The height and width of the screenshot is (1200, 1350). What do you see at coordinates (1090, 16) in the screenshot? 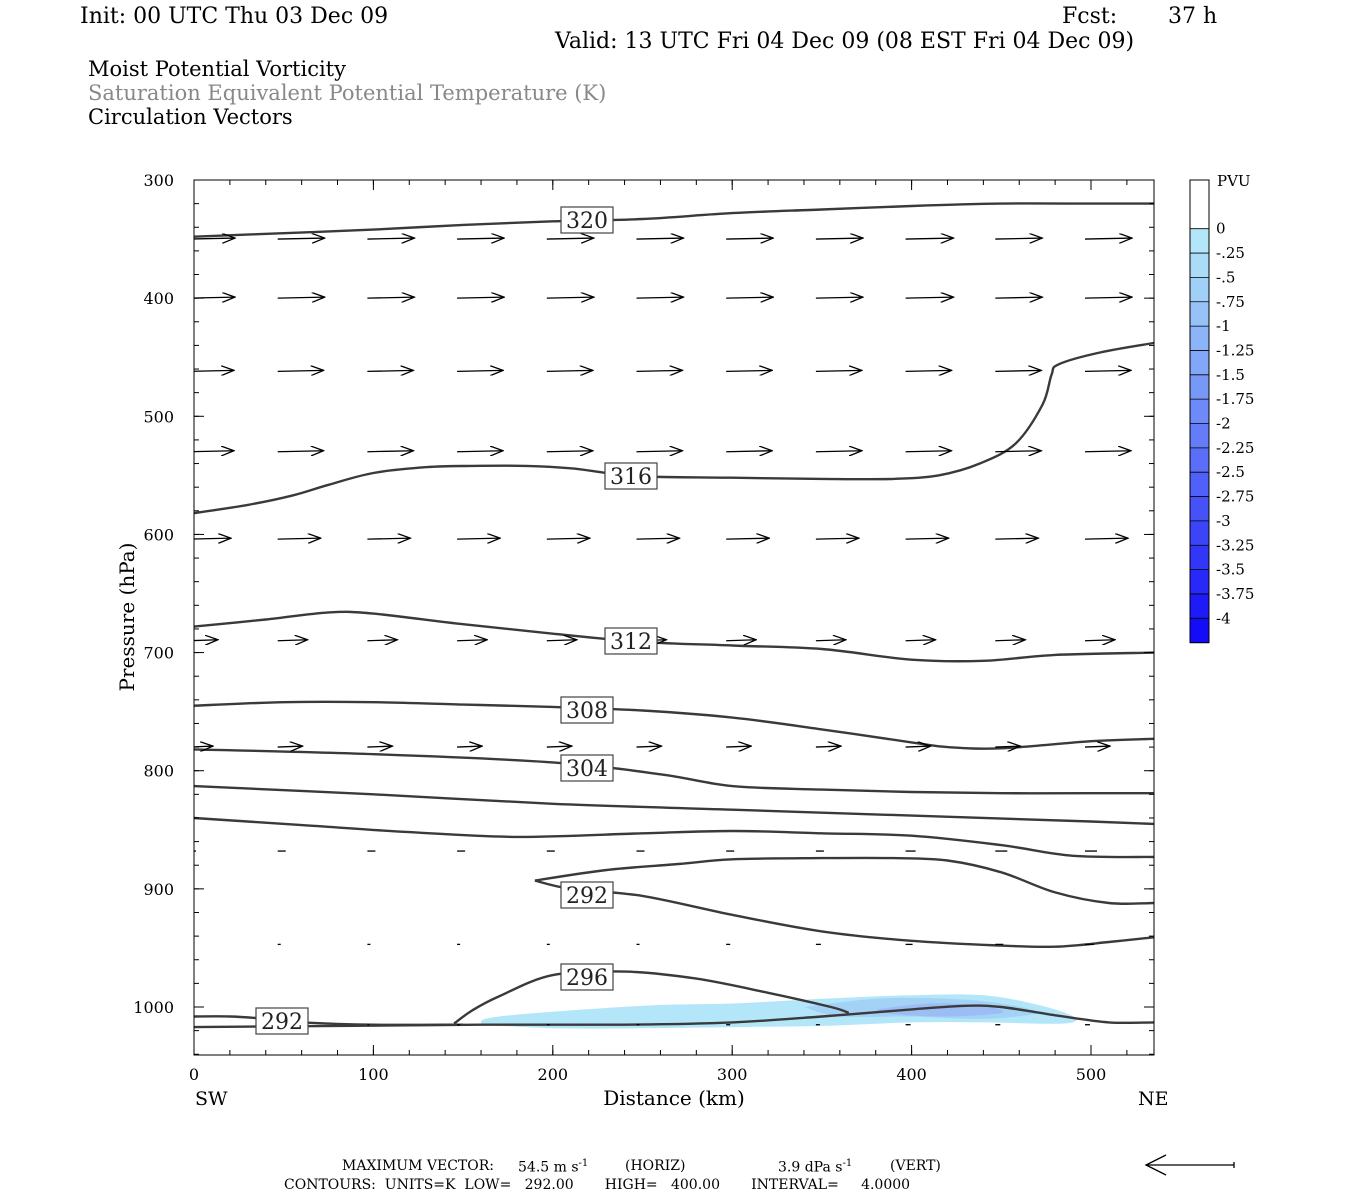
I see `forecast-label: Fcst:` at bounding box center [1090, 16].